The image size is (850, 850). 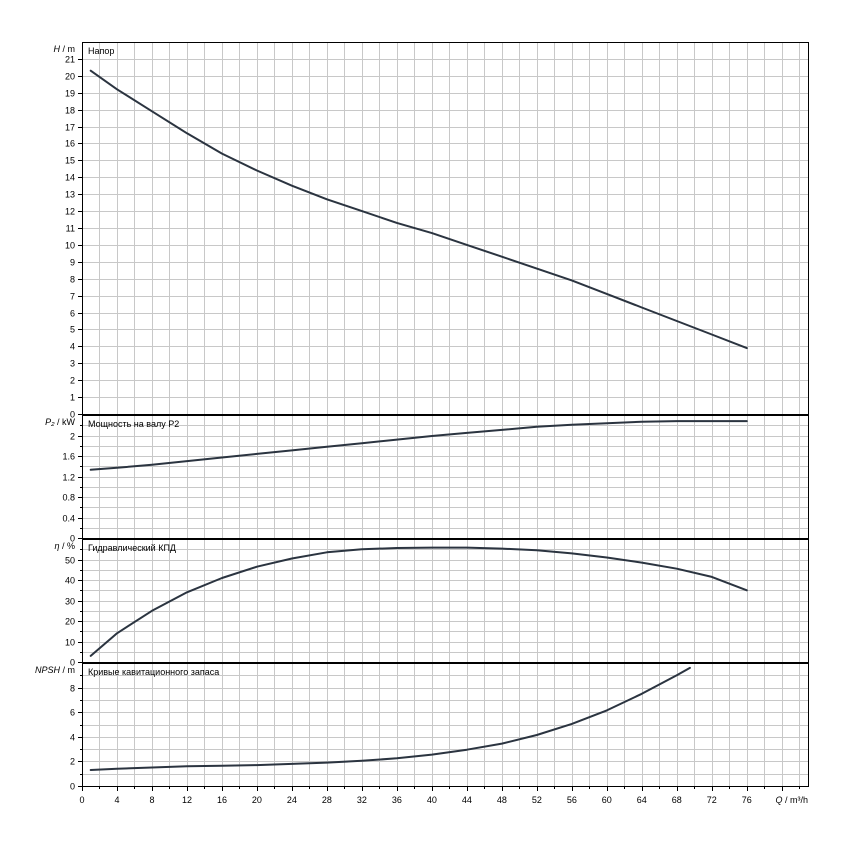 What do you see at coordinates (81, 800) in the screenshot?
I see `x-tick-label: 0` at bounding box center [81, 800].